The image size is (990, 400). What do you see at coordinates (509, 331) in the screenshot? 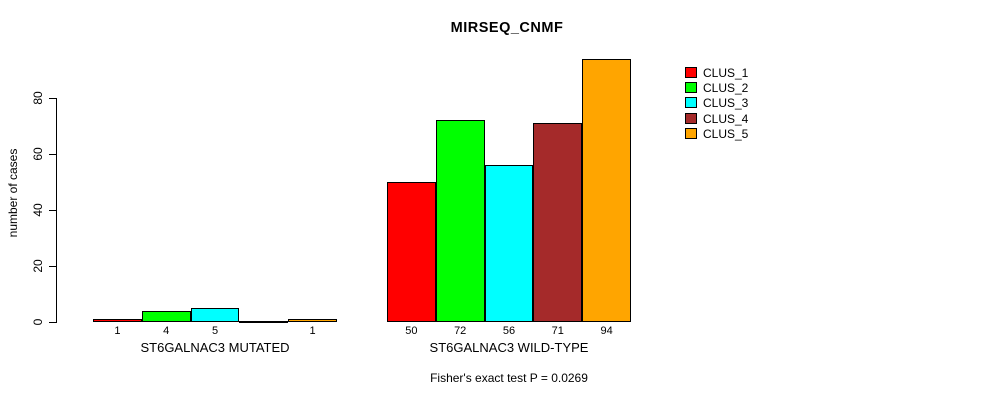
I see `bar-value-label: 56` at bounding box center [509, 331].